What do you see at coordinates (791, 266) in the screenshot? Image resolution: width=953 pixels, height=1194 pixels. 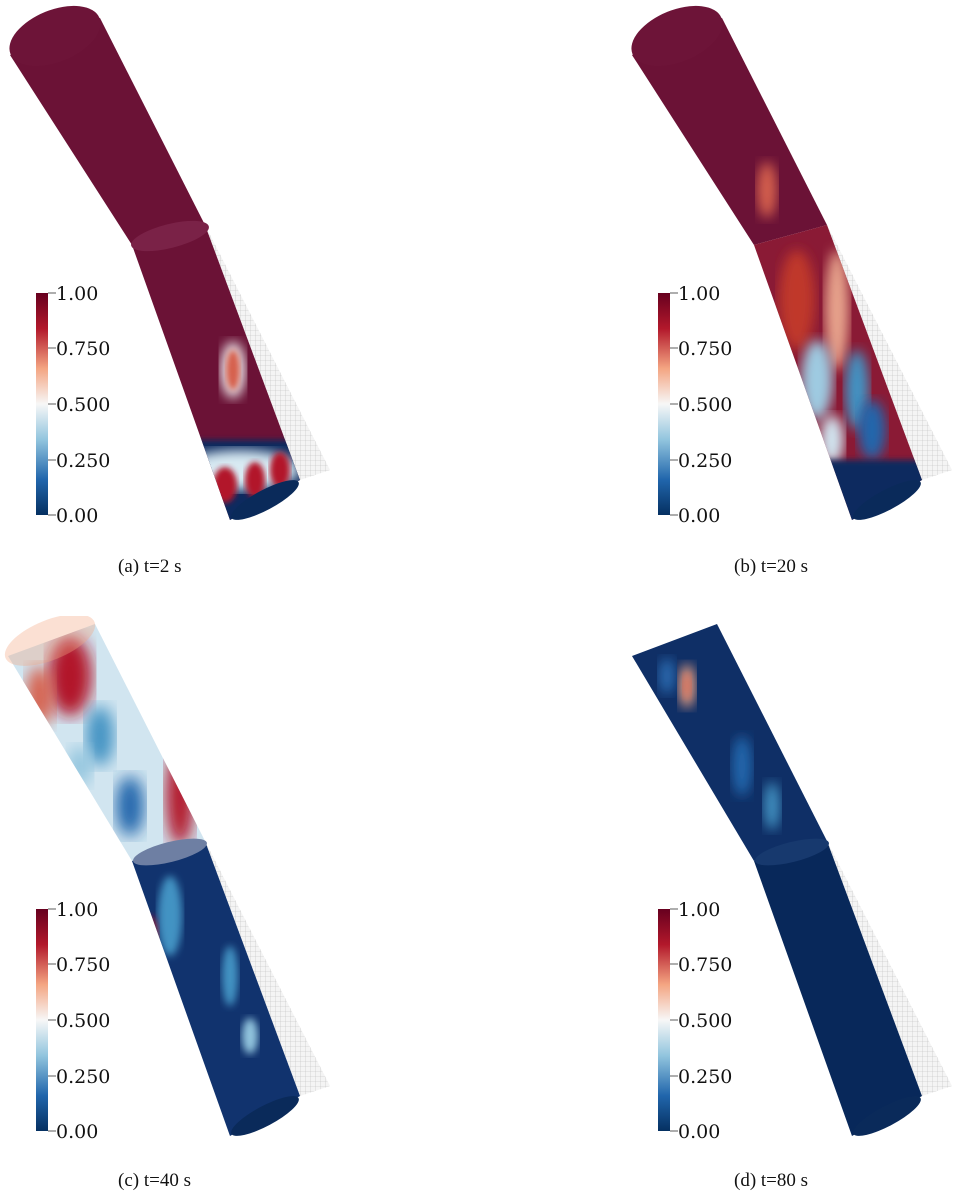 I see `cylinder-render-b: 1.00 0.750 0.500 0.250 0.00` at bounding box center [791, 266].